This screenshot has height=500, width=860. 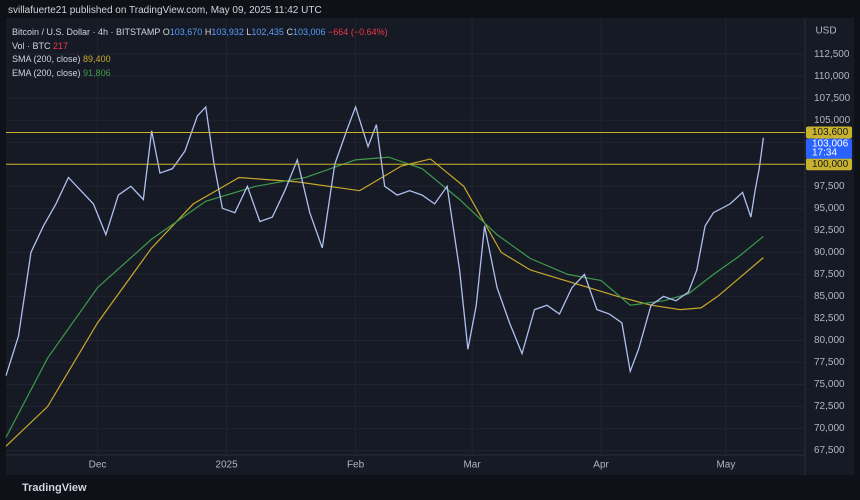 What do you see at coordinates (31, 45) in the screenshot?
I see `volume-name: Vol · BTC` at bounding box center [31, 45].